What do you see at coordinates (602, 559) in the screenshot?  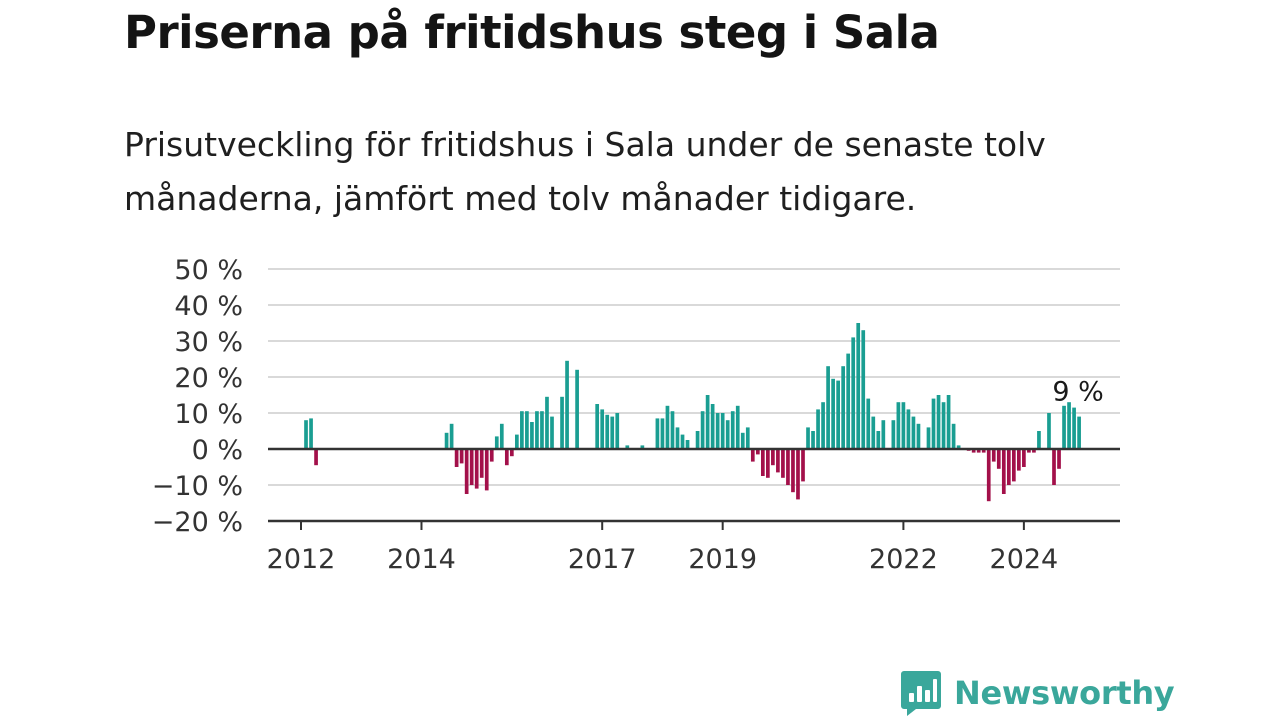 I see `x-tick-label: 2017` at bounding box center [602, 559].